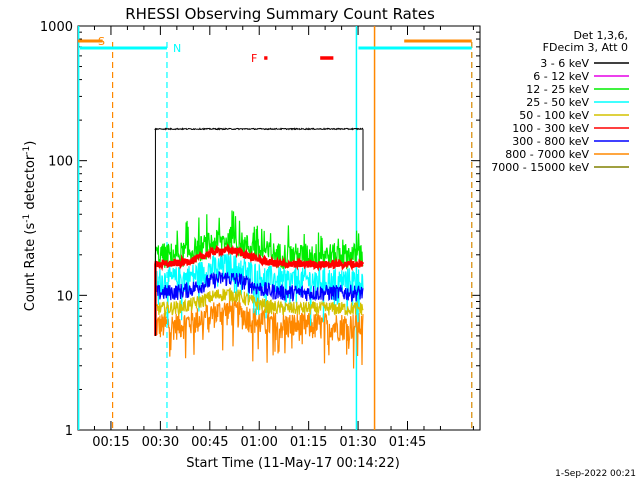 The width and height of the screenshot is (640, 480). What do you see at coordinates (564, 63) in the screenshot?
I see `legend-label: 3 - 6 keV` at bounding box center [564, 63].